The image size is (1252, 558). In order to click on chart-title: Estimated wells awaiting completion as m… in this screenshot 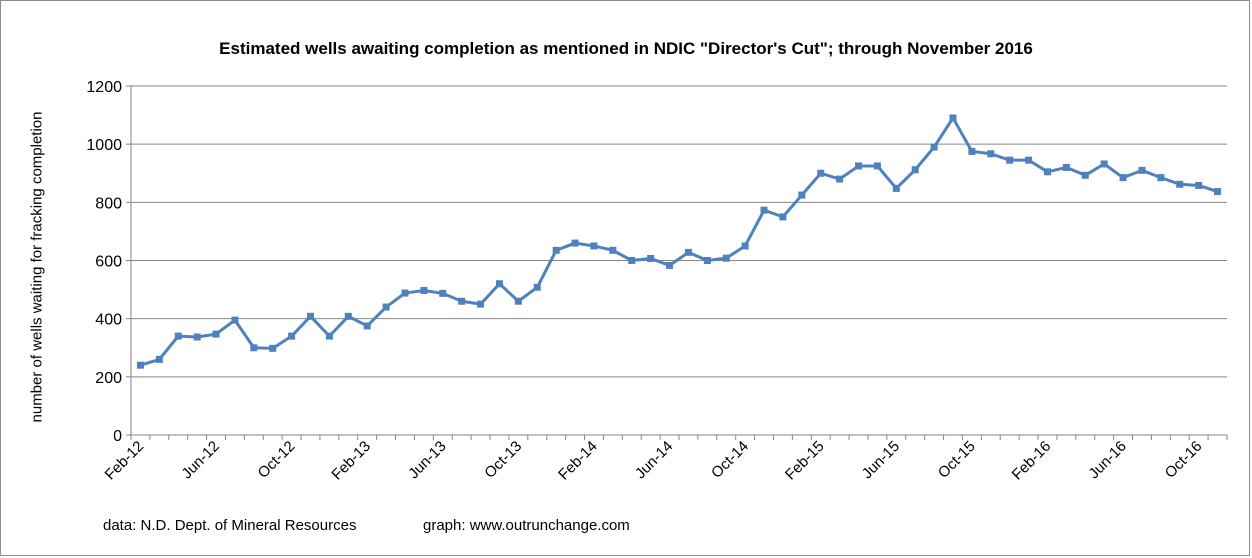, I will do `click(626, 48)`.